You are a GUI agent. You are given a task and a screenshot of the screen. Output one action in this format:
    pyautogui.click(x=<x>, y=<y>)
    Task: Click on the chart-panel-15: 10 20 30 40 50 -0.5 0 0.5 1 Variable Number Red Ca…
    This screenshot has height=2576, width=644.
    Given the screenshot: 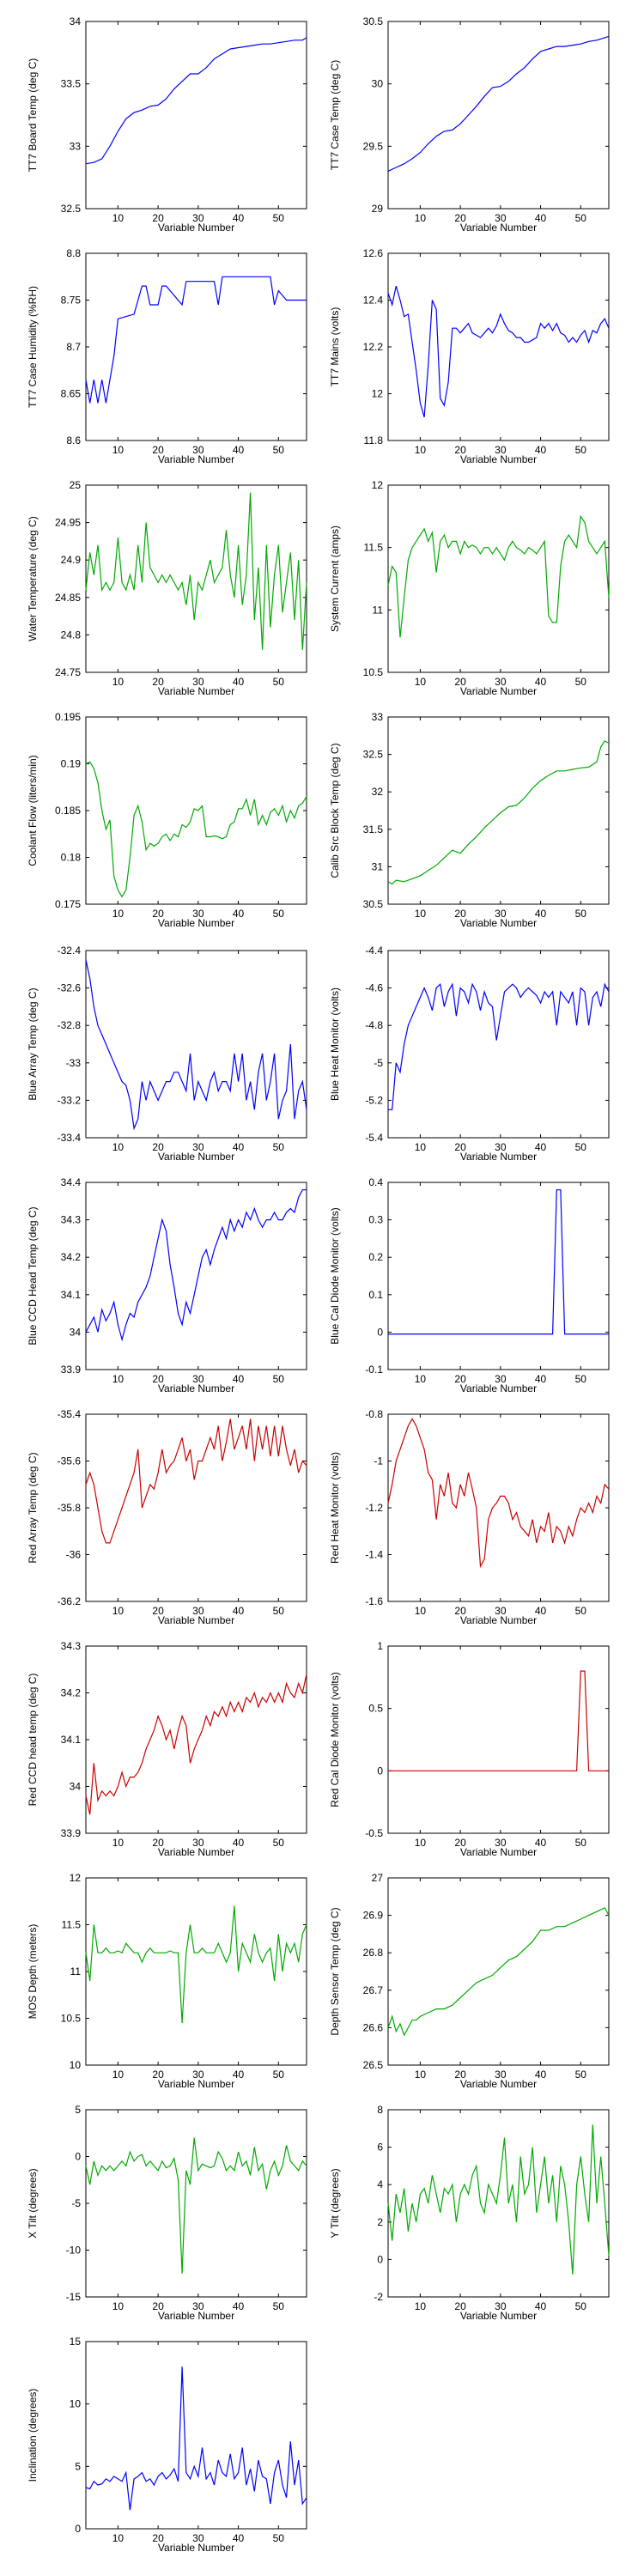 What is the action you would take?
    pyautogui.click(x=470, y=1749)
    